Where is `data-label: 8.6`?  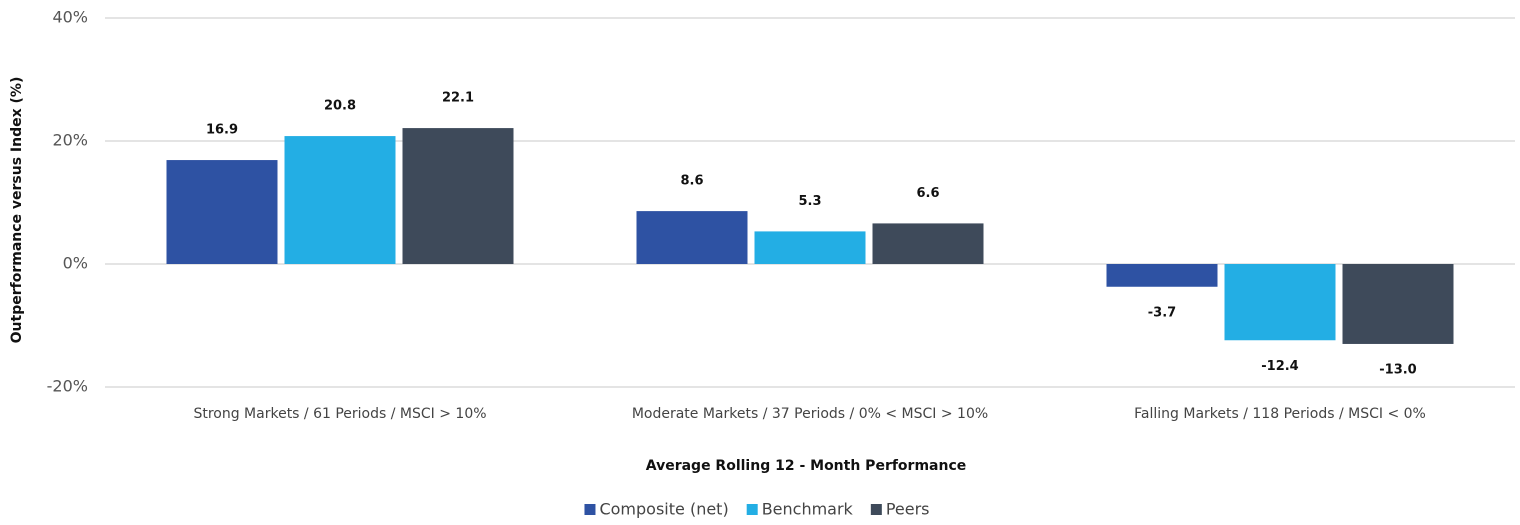
data-label: 8.6 is located at coordinates (691, 181).